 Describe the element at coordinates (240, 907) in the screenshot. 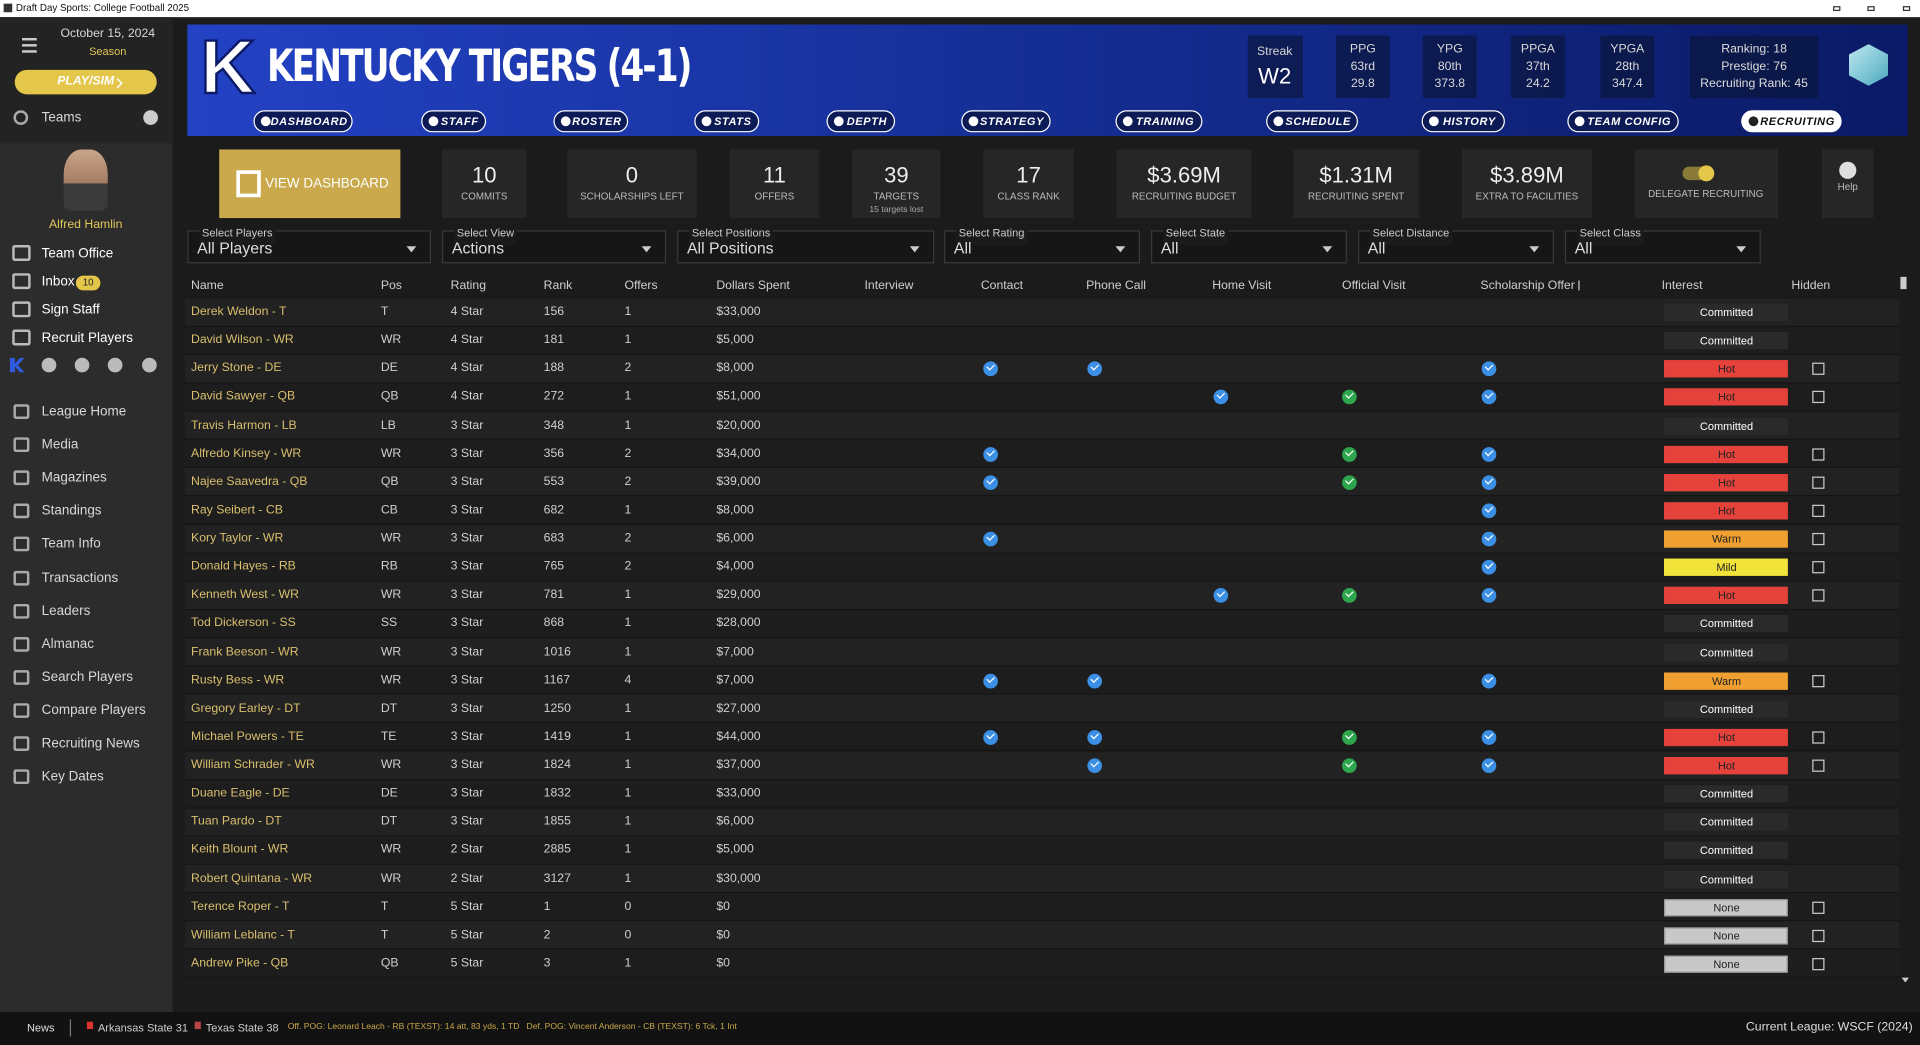

I see `player-name: Terence Roper - T` at that location.